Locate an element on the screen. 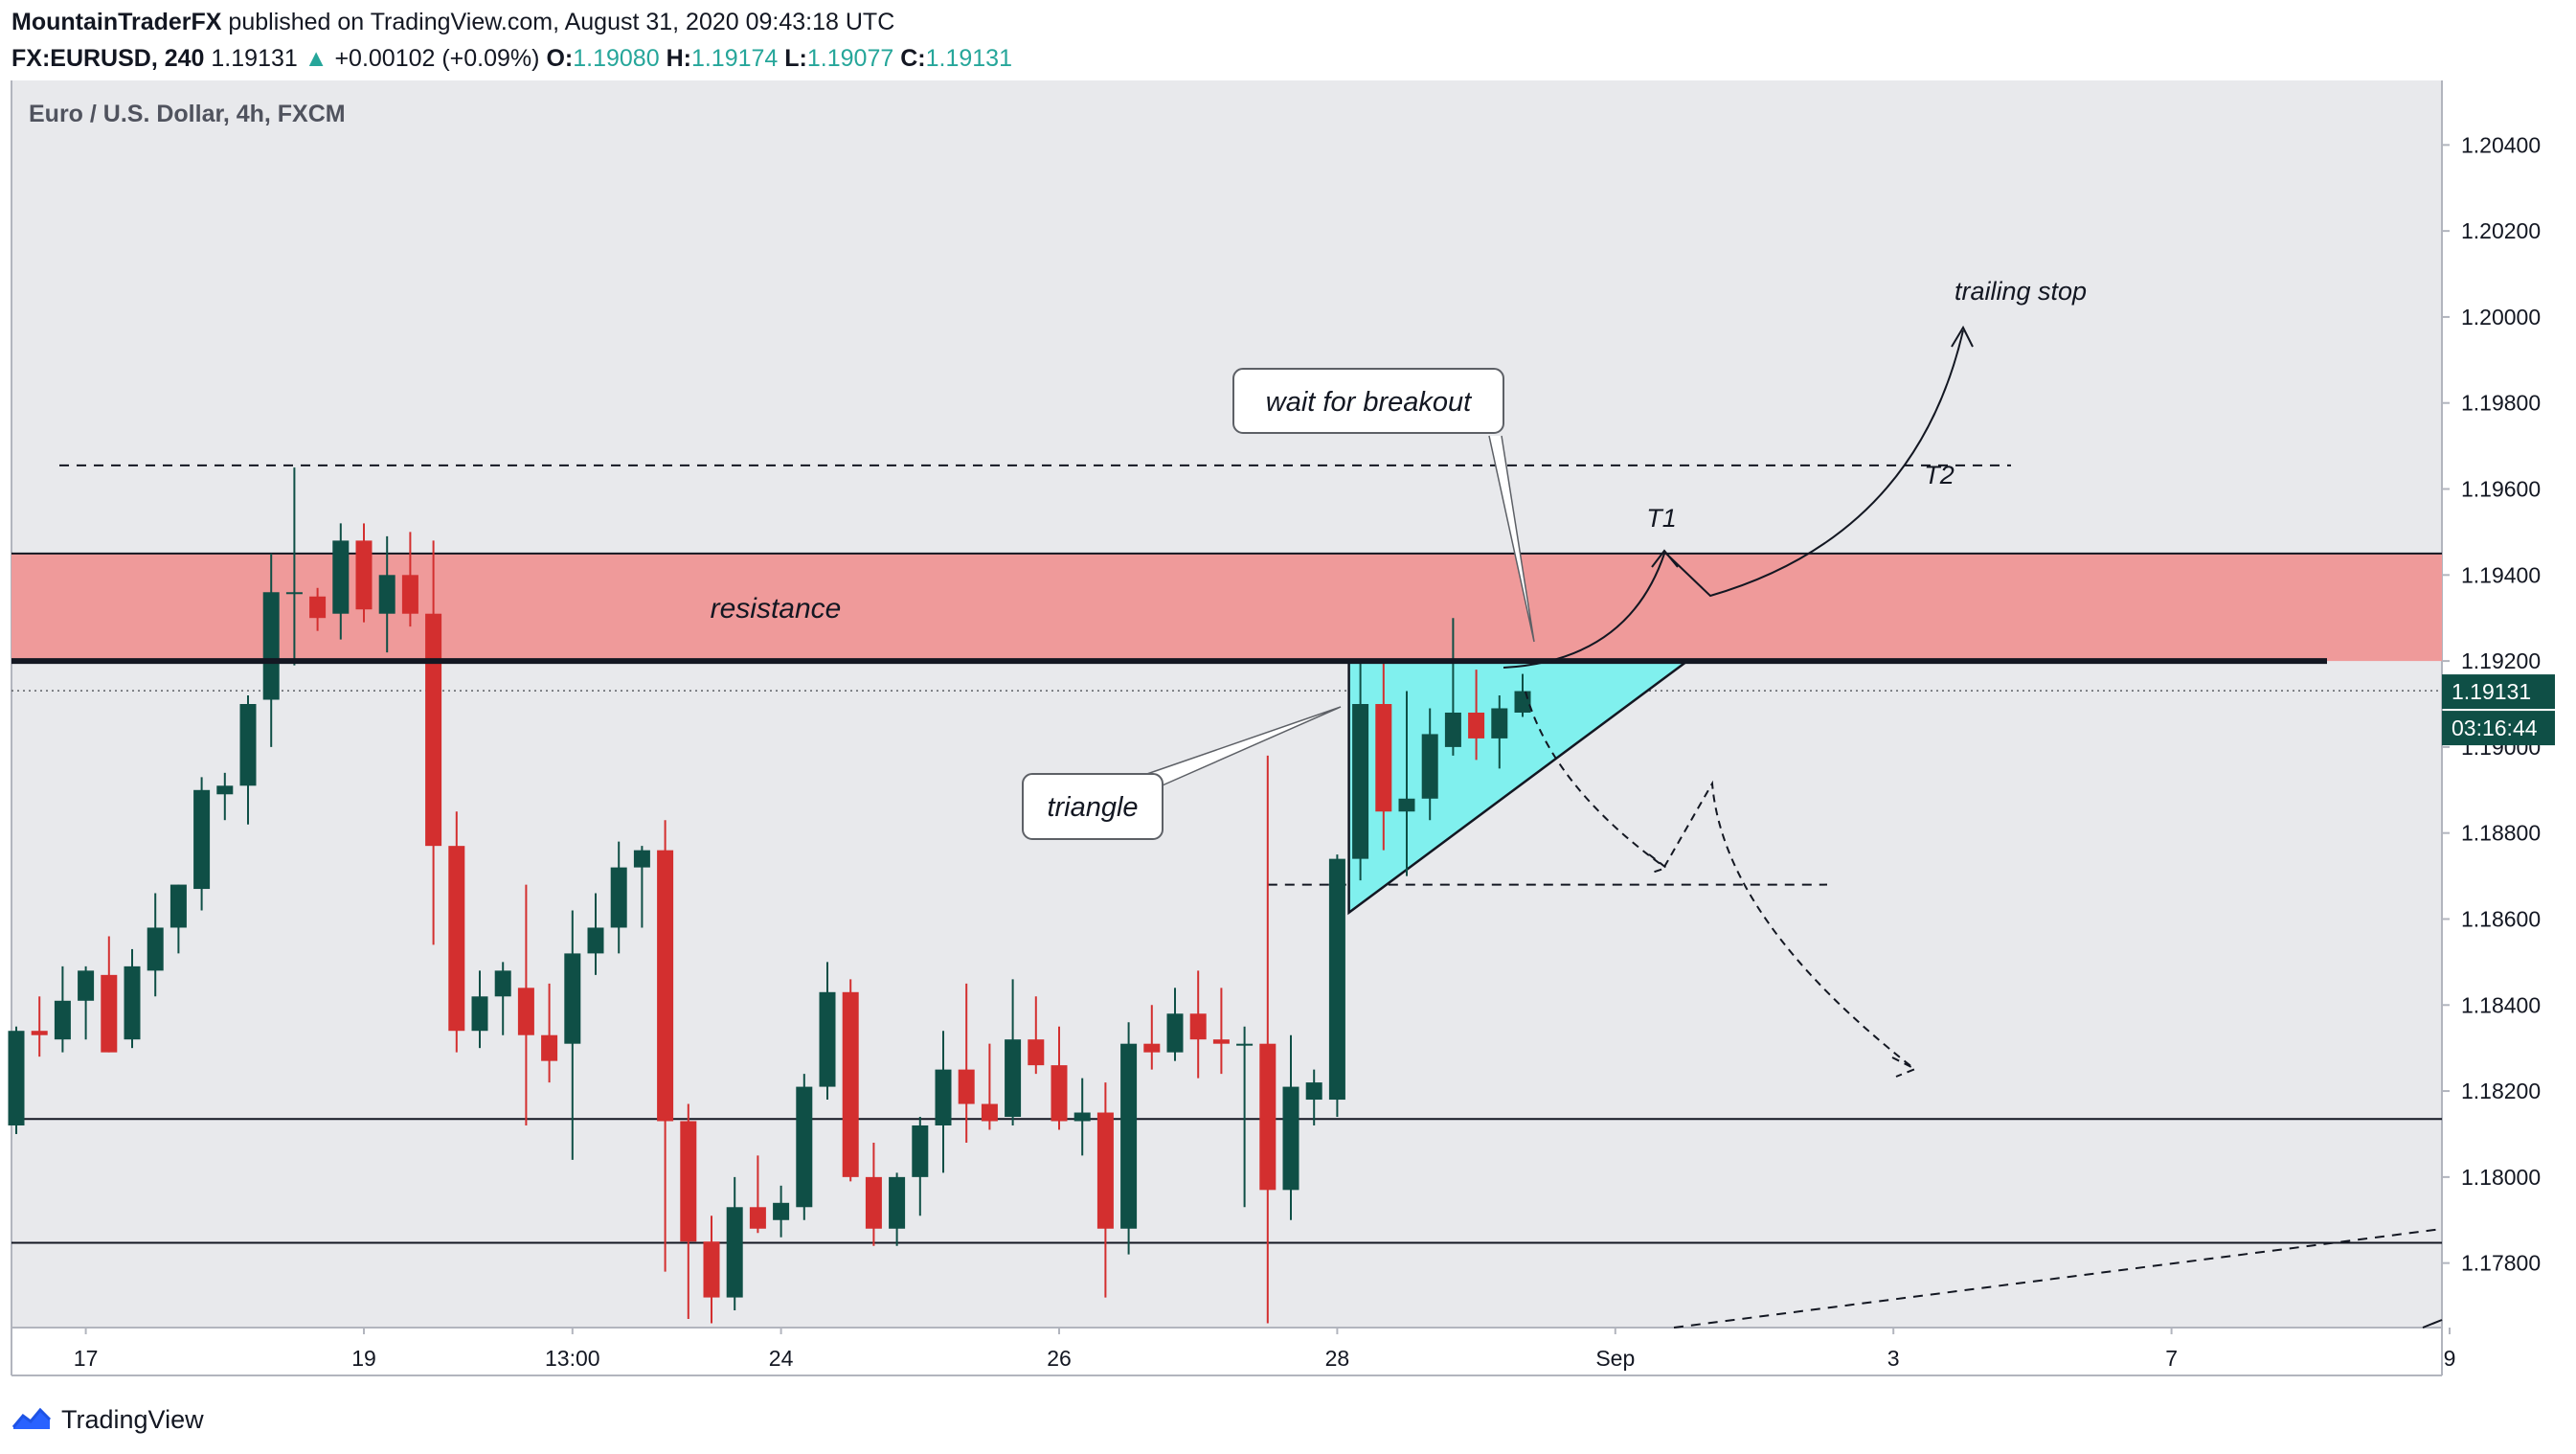  tradingview-footer: TradingView is located at coordinates (107, 1419).